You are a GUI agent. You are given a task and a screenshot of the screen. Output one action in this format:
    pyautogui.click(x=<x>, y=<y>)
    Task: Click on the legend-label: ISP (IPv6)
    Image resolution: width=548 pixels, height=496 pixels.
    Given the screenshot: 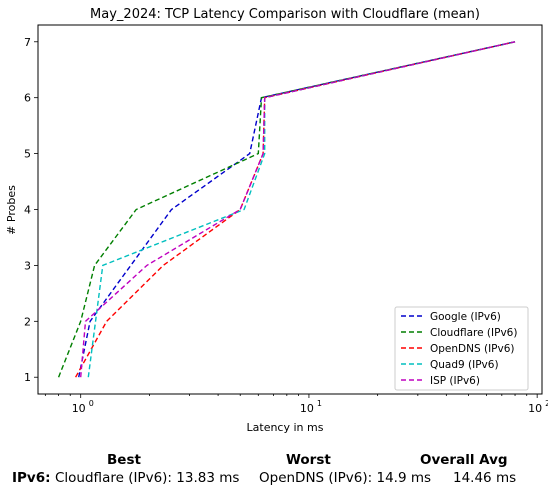 What is the action you would take?
    pyautogui.click(x=455, y=381)
    